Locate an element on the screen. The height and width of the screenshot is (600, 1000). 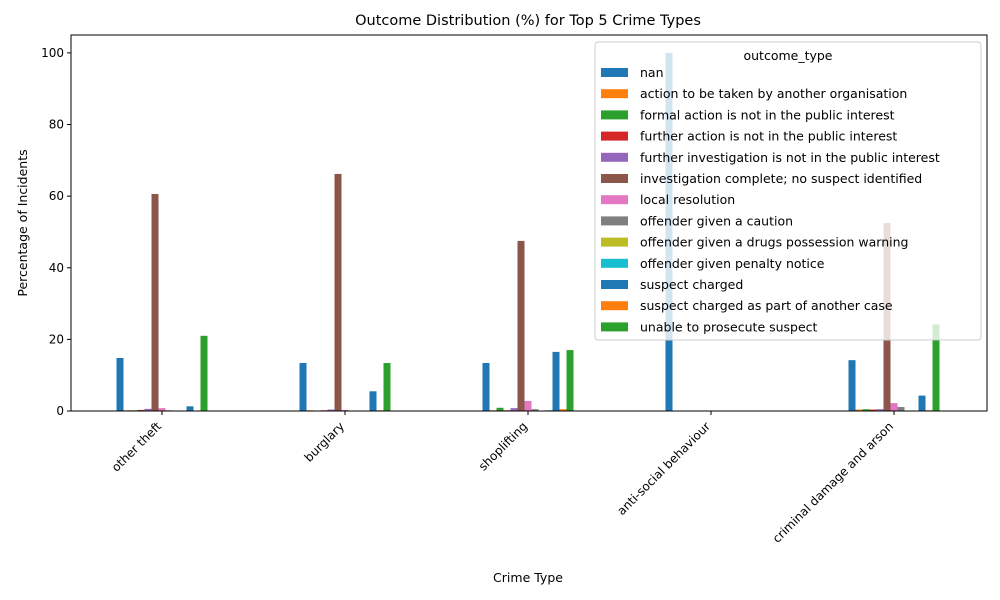
legend-entry-label: unable to prosecute suspect is located at coordinates (729, 326).